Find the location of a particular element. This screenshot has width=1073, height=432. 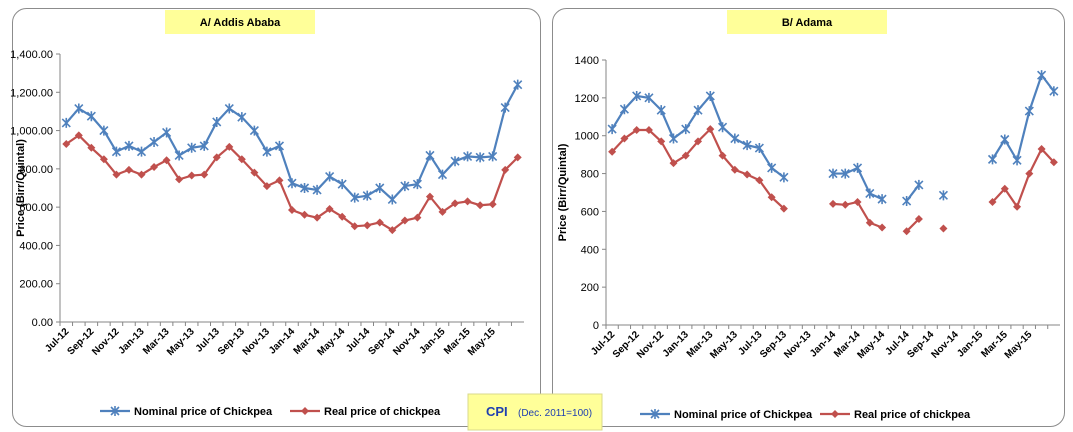

y-tick-label: 600 is located at coordinates (590, 212).